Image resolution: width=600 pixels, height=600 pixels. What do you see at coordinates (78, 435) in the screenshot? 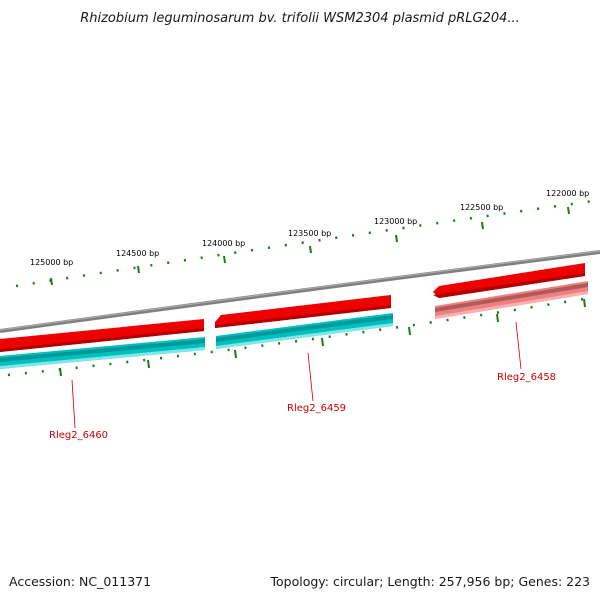
I see `gene-label-rleg2-6460: Rleg2_6460` at bounding box center [78, 435].